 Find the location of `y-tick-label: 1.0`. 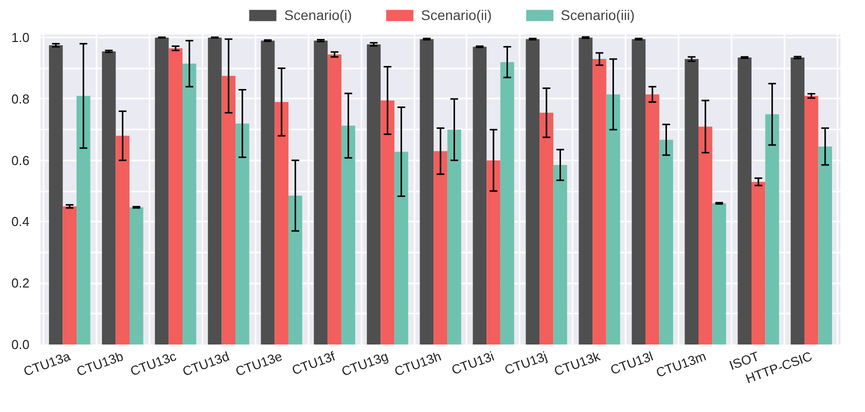

y-tick-label: 1.0 is located at coordinates (20, 38).